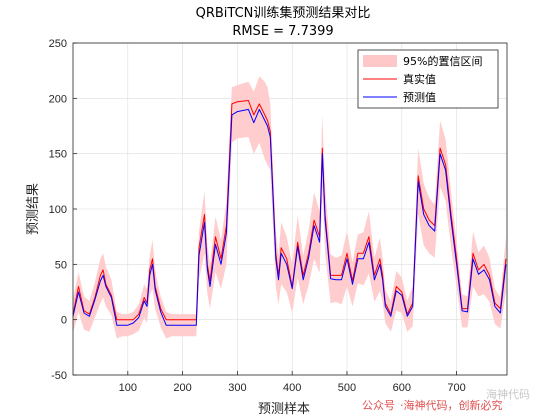 The height and width of the screenshot is (420, 560). Describe the element at coordinates (61, 265) in the screenshot. I see `y-tick-label: 50` at that location.